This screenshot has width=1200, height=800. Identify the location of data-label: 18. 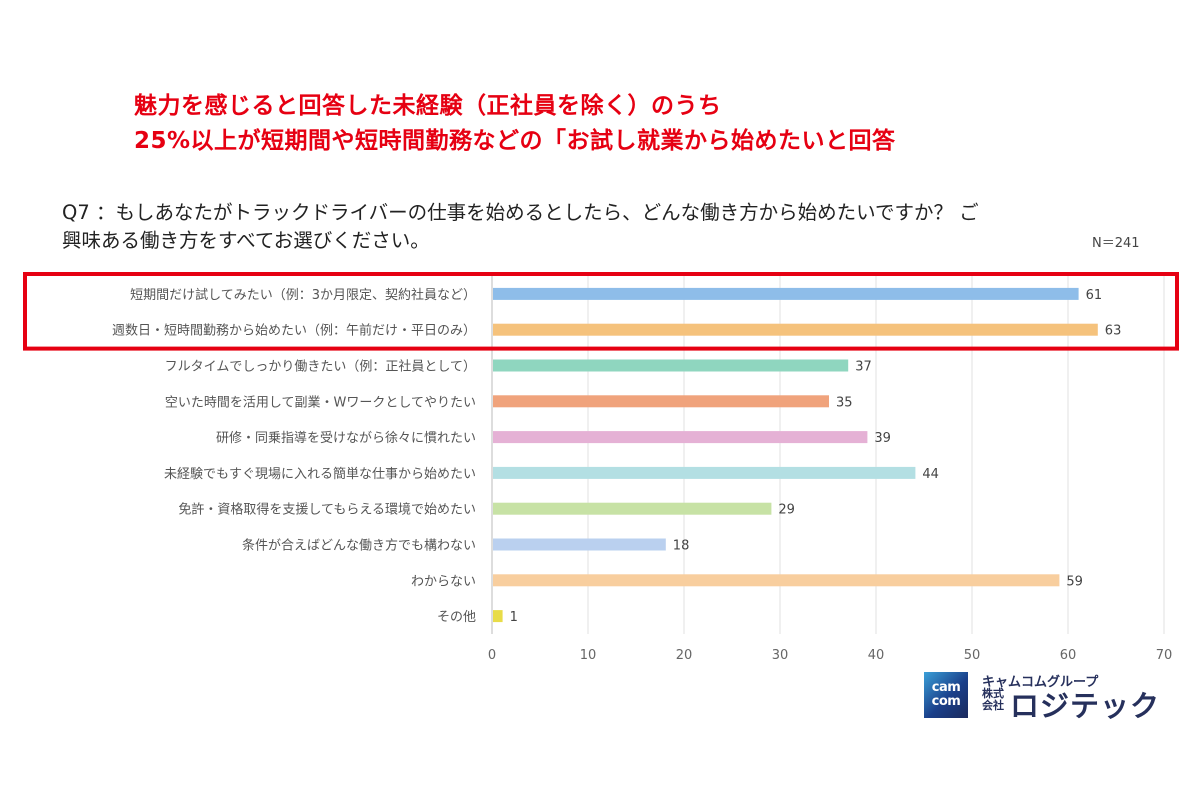
(681, 546).